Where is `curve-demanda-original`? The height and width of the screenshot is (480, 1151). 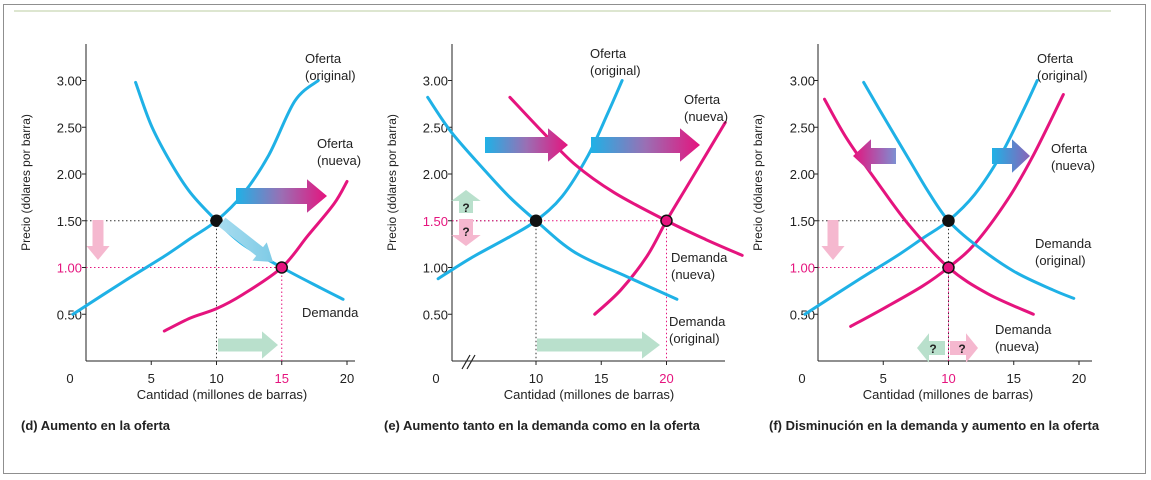 curve-demanda-original is located at coordinates (552, 198).